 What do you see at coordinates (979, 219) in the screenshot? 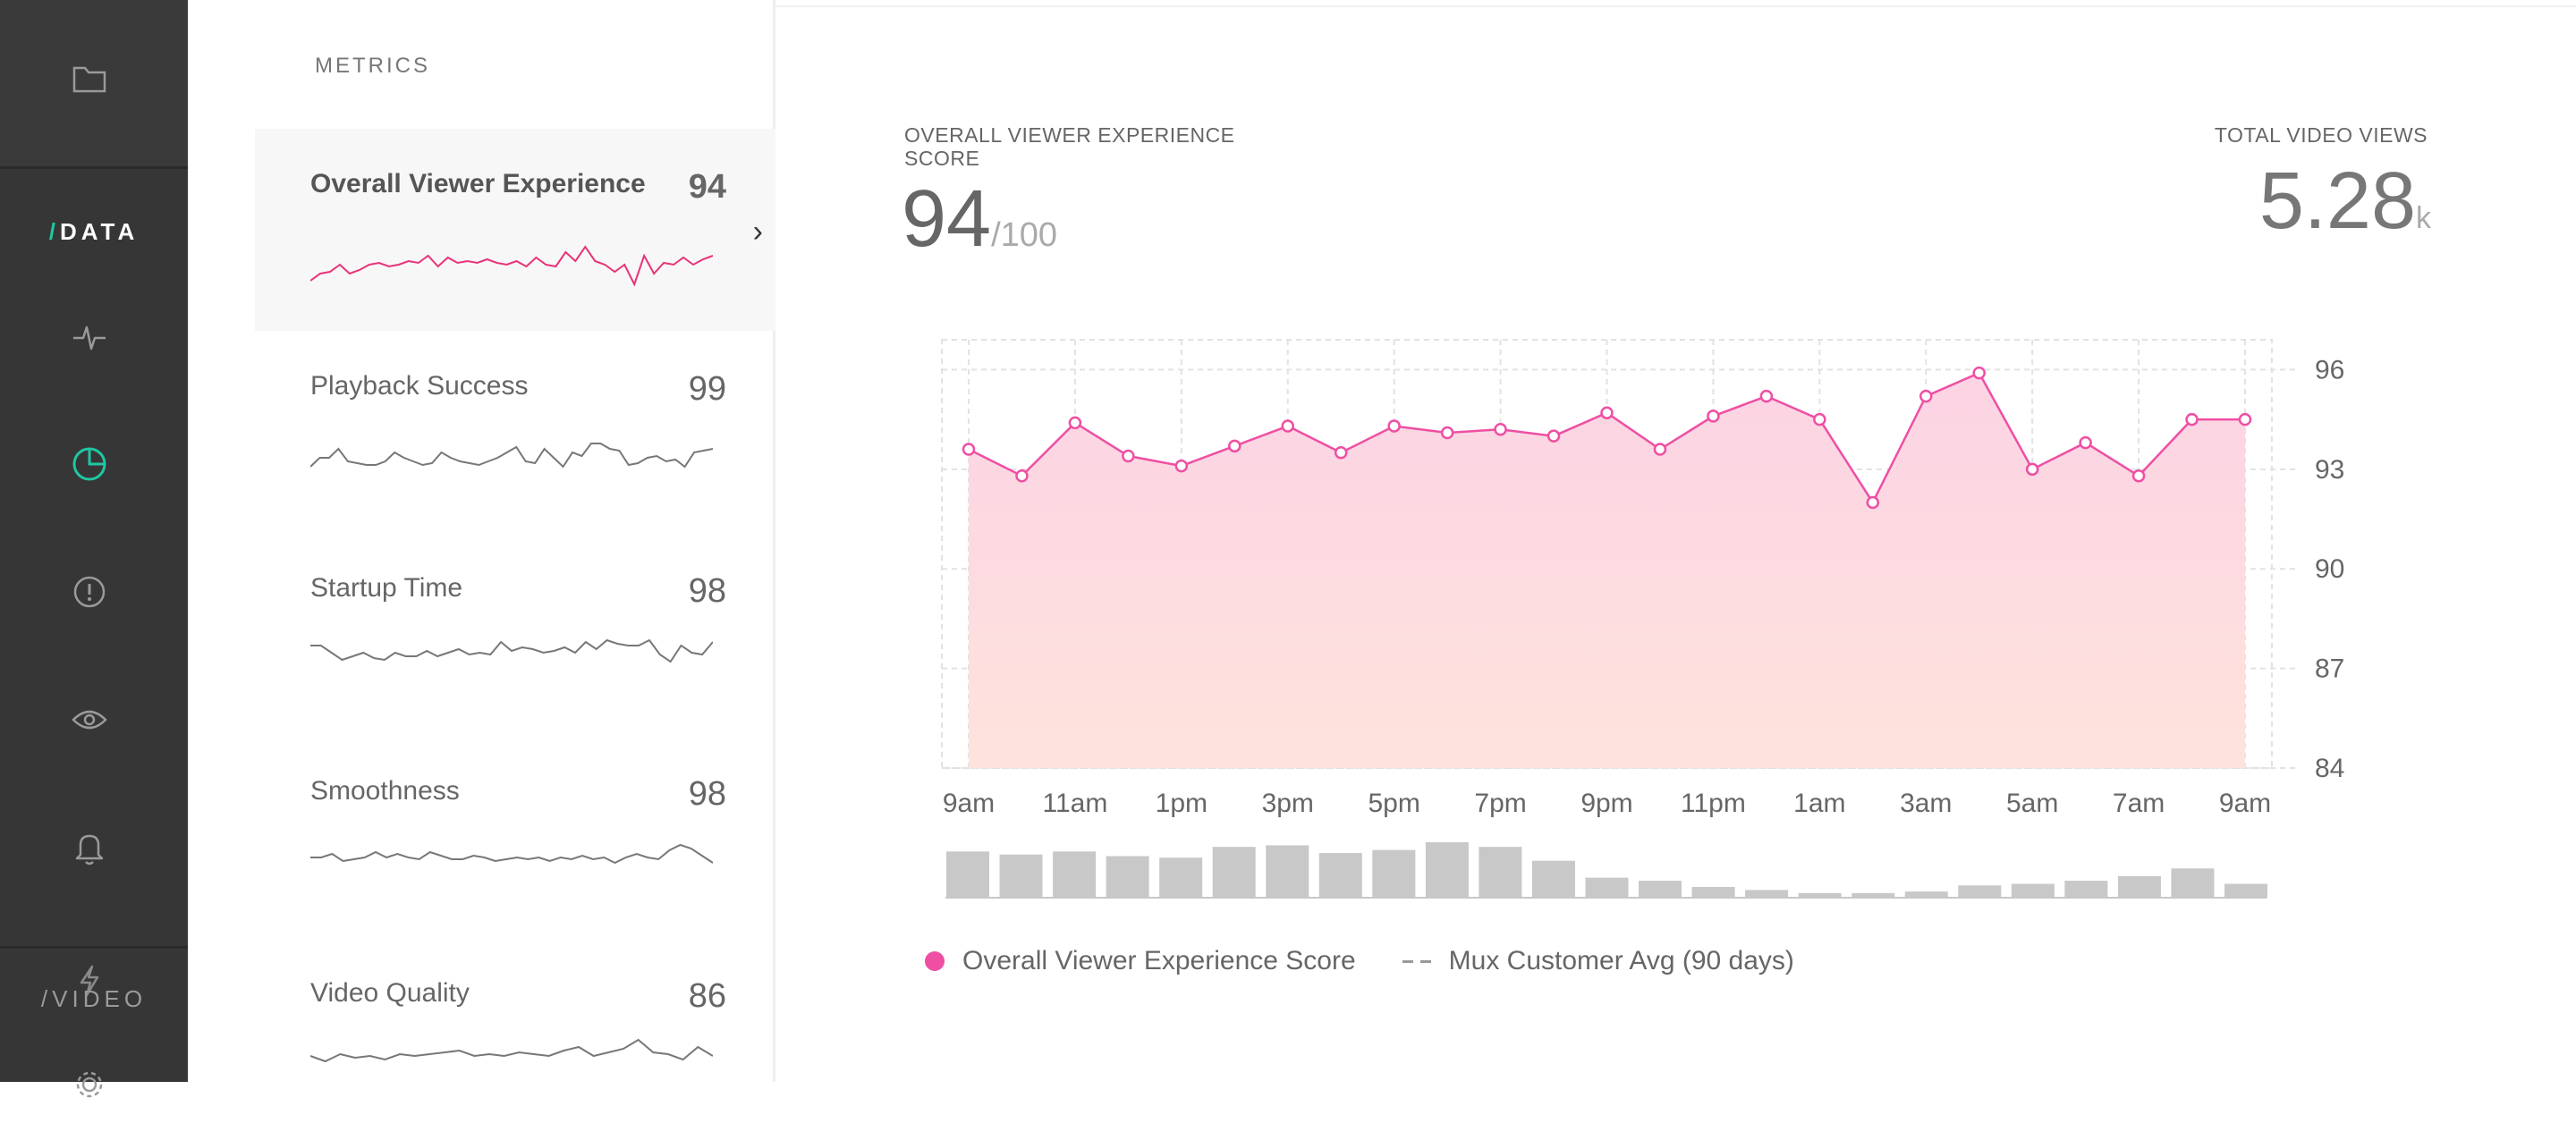
I see `score-value: 94/100` at bounding box center [979, 219].